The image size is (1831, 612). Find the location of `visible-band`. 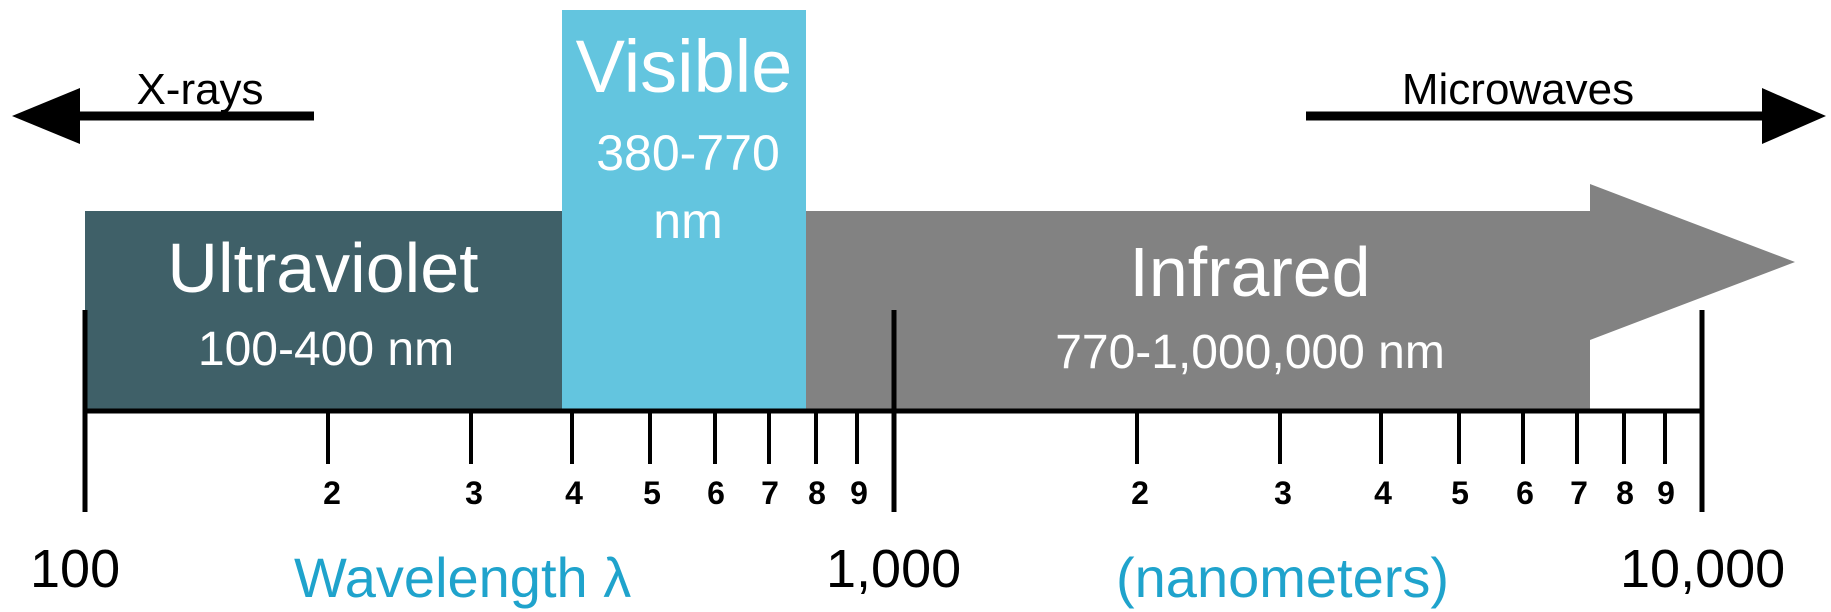

visible-band is located at coordinates (684, 210).